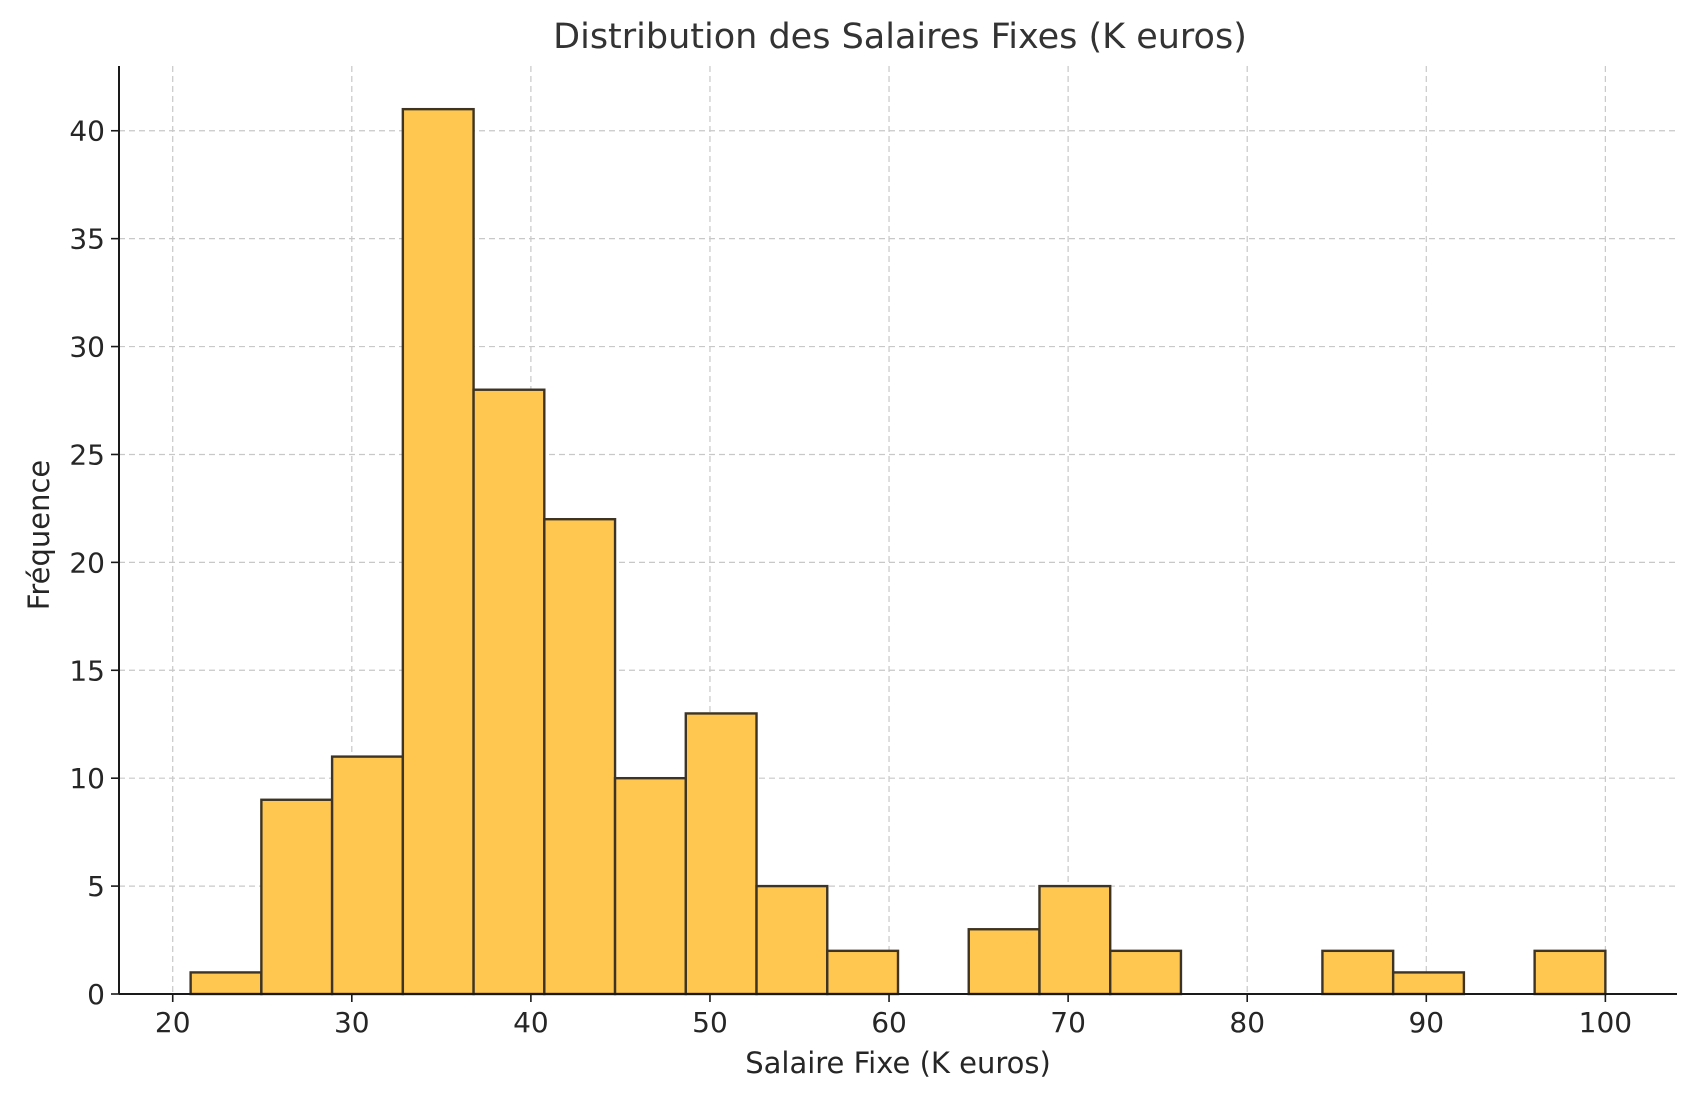 Image resolution: width=1687 pixels, height=1097 pixels. What do you see at coordinates (1605, 1022) in the screenshot?
I see `x-tick-label: 100` at bounding box center [1605, 1022].